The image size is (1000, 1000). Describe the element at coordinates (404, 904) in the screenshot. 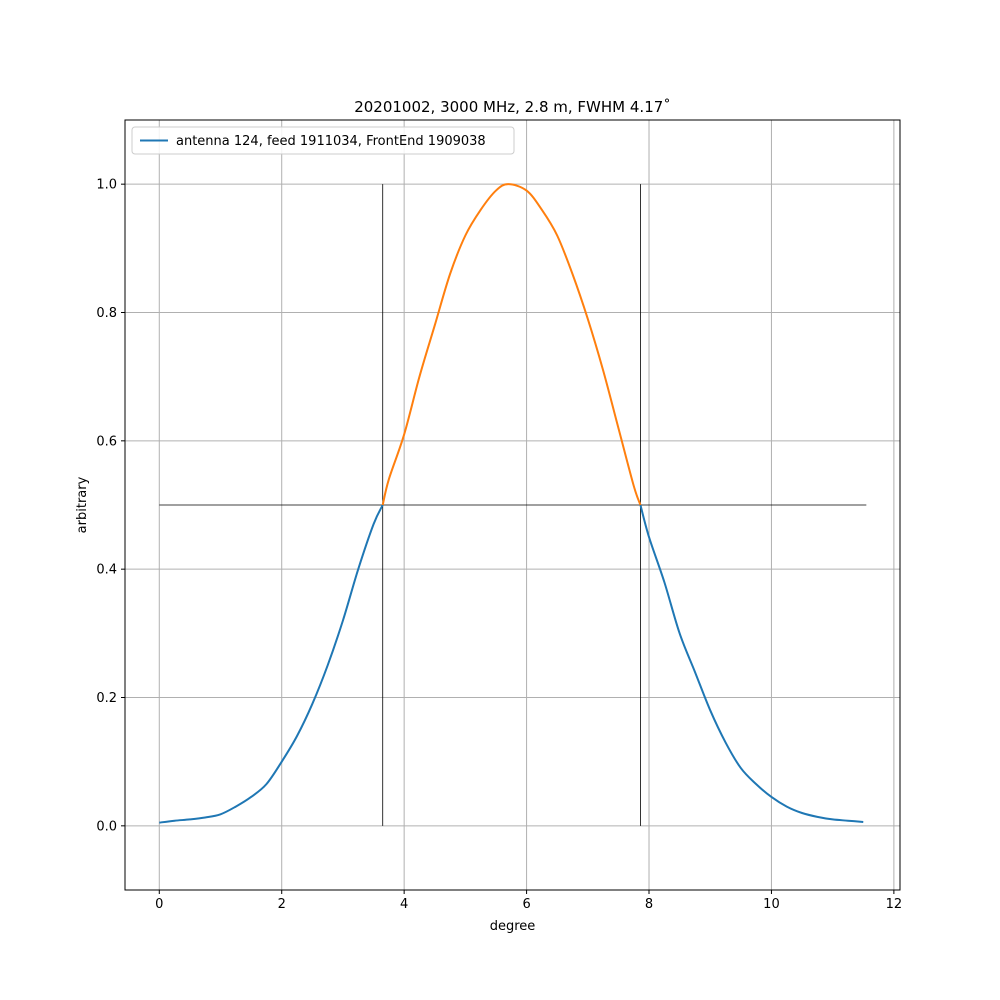

I see `x-tick-label: 4` at that location.